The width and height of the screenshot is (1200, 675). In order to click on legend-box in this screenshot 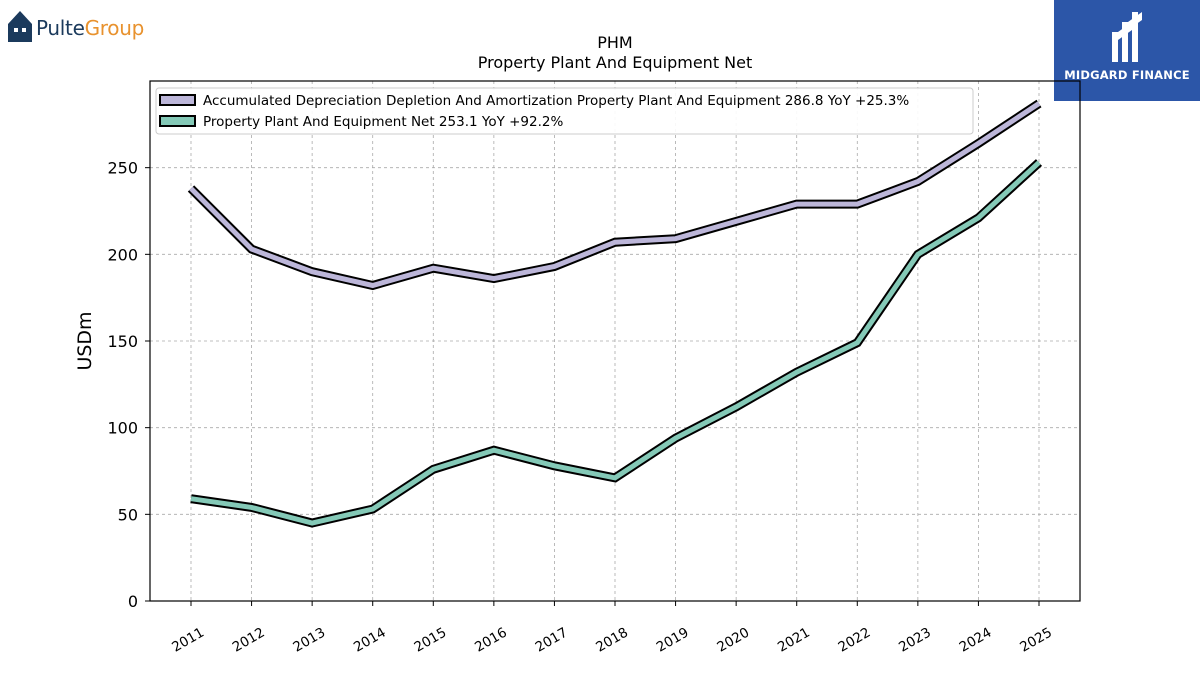, I will do `click(564, 111)`.